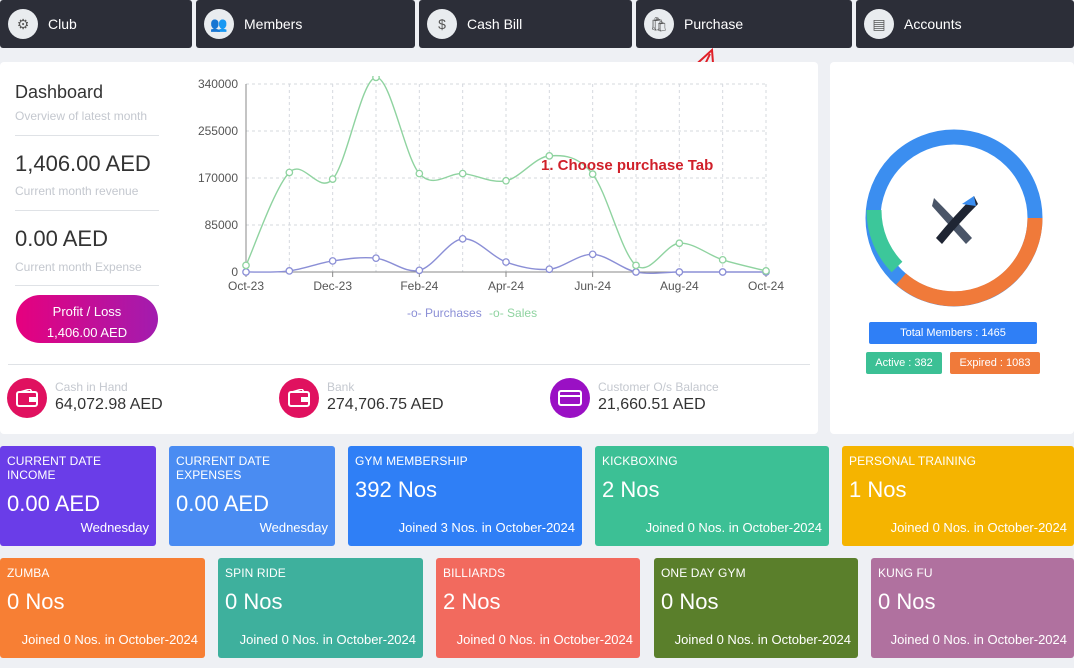 This screenshot has height=668, width=1074. Describe the element at coordinates (879, 24) in the screenshot. I see `accounts-icon: ▤` at that location.